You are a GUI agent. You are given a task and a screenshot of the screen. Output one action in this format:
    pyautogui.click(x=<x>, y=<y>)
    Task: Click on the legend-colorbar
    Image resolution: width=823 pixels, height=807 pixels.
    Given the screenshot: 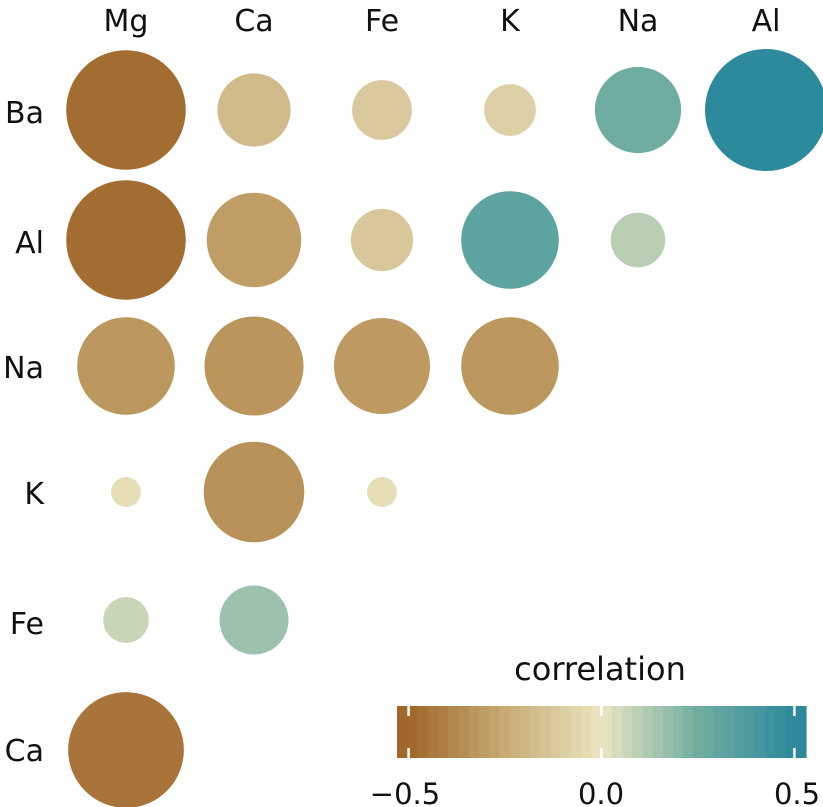 What is the action you would take?
    pyautogui.click(x=602, y=732)
    